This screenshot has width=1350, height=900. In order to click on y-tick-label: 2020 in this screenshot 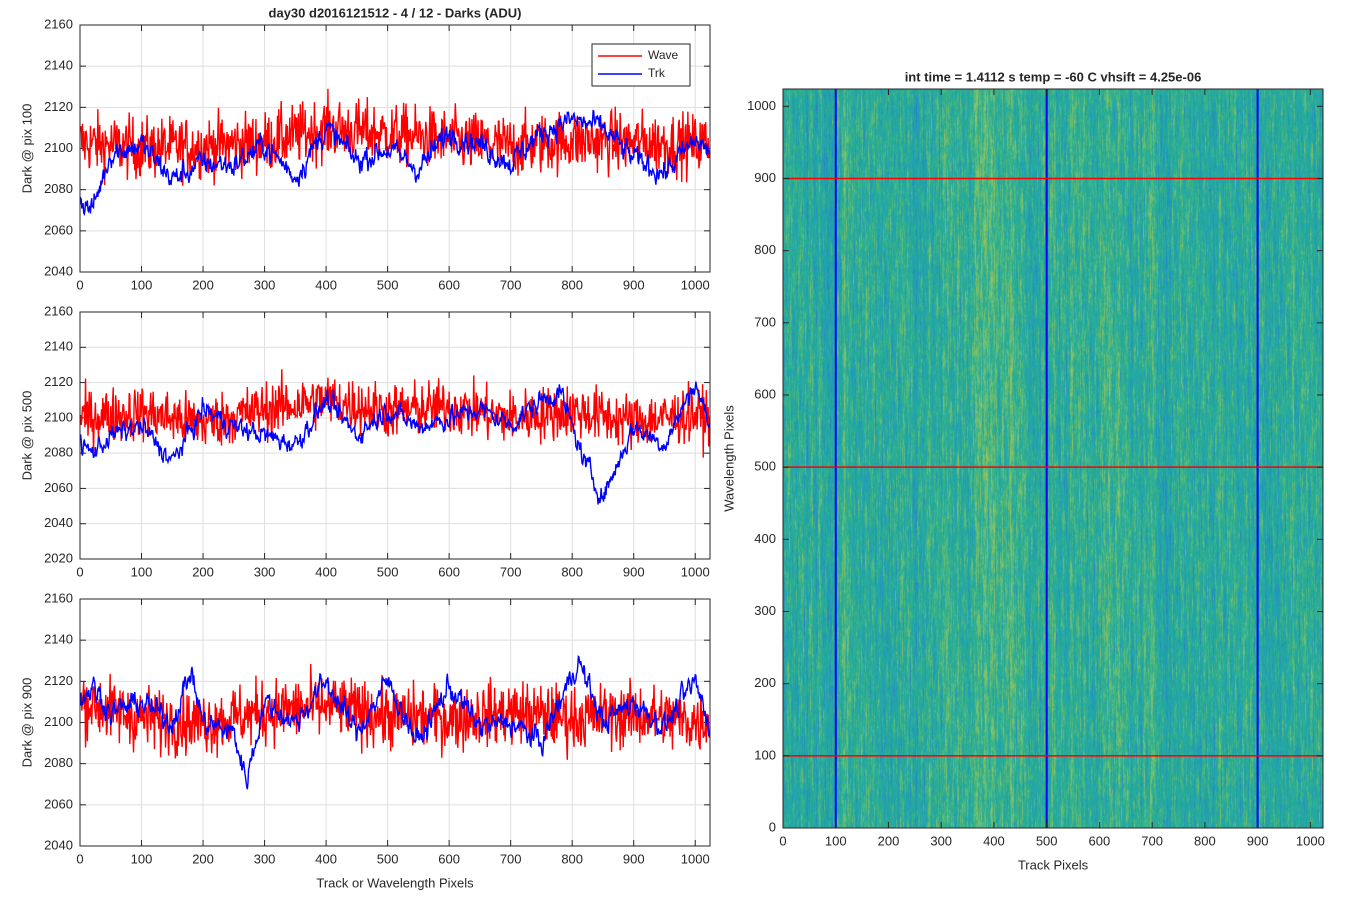, I will do `click(58, 557)`.